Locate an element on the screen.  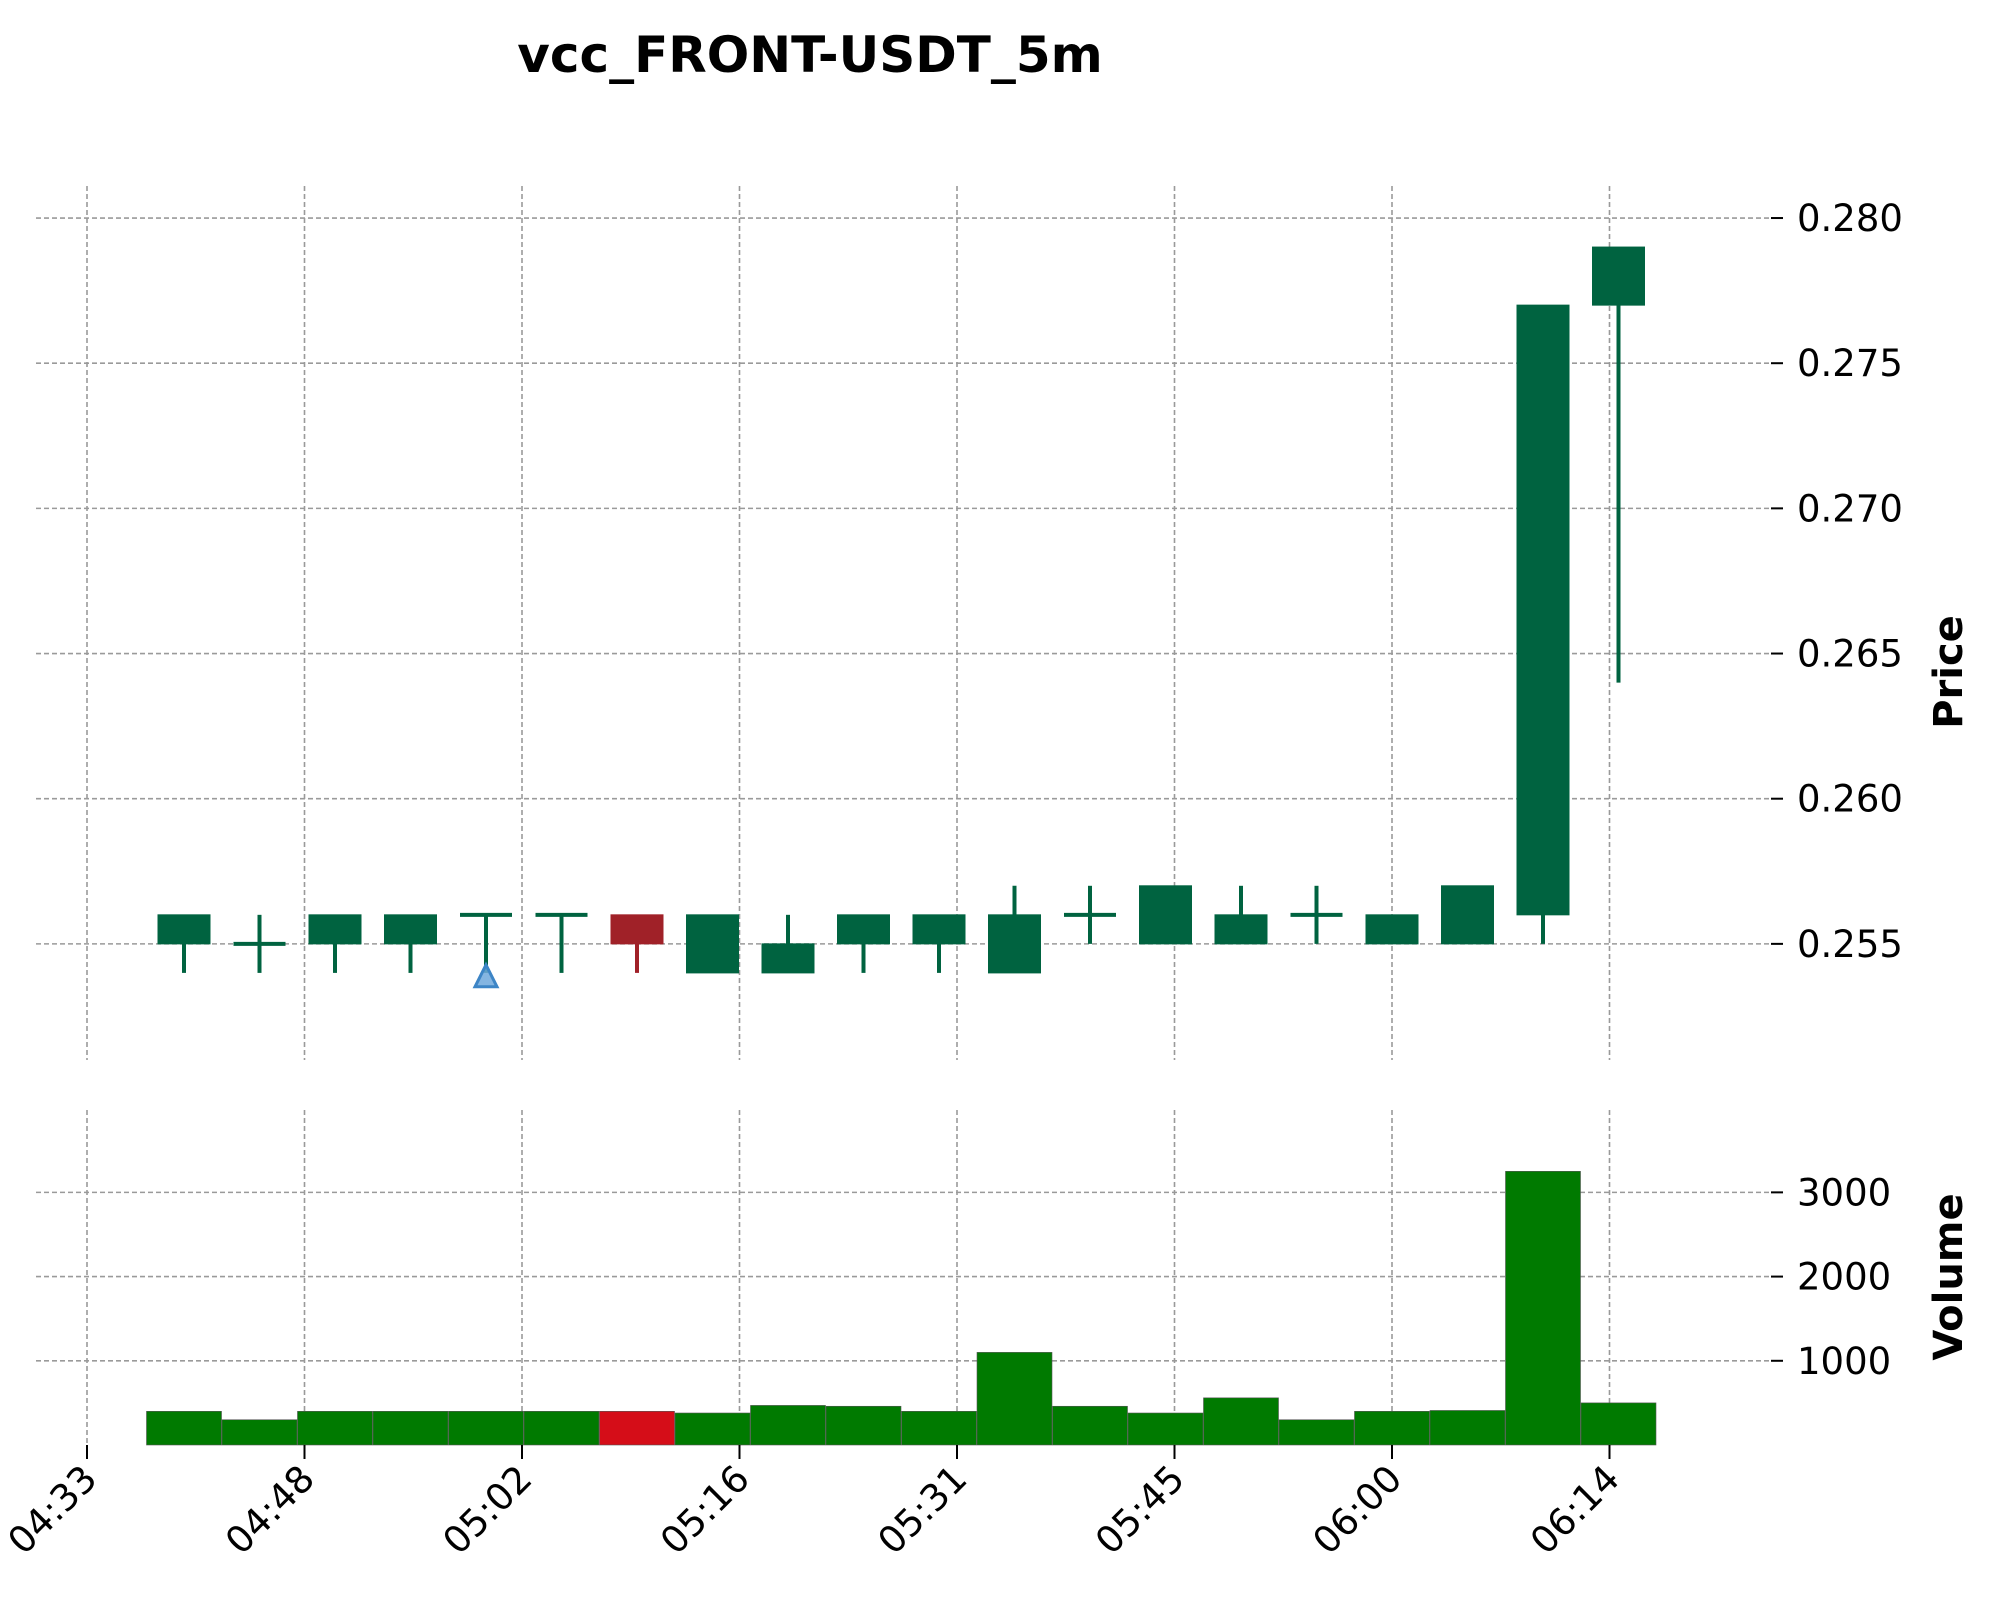
price-tick-label: 0.265 is located at coordinates (1850, 654).